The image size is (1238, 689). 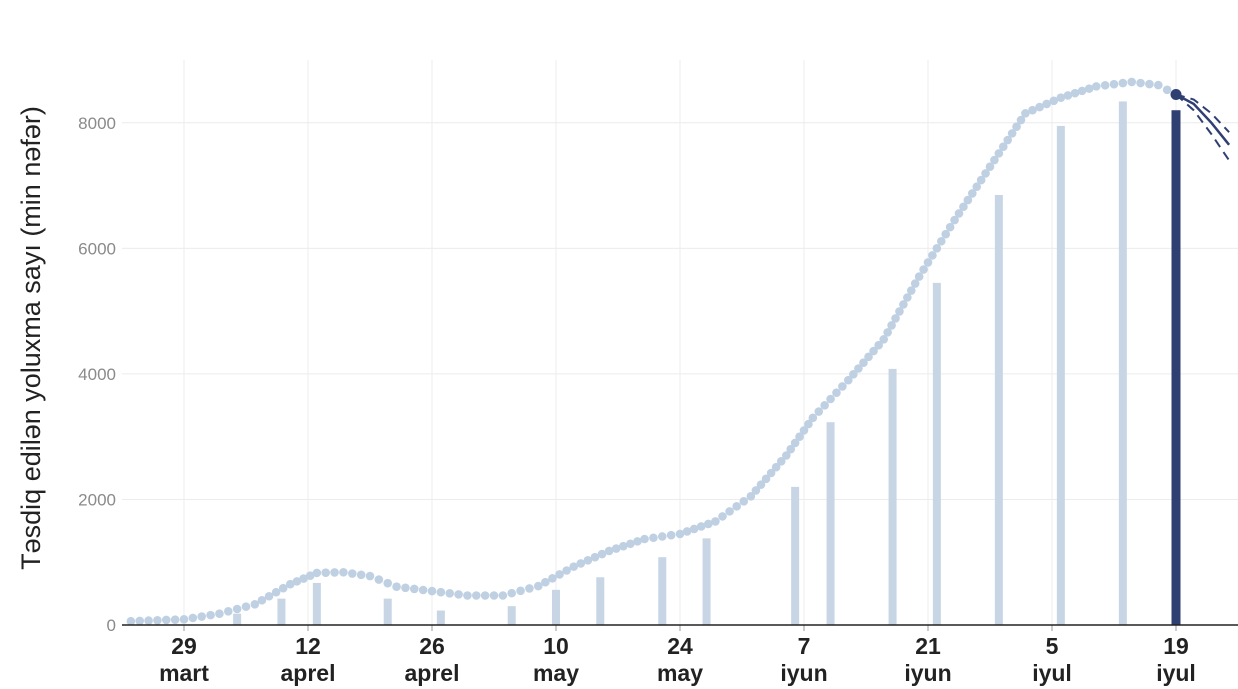 What do you see at coordinates (556, 673) in the screenshot?
I see `x-tick-label-month: may` at bounding box center [556, 673].